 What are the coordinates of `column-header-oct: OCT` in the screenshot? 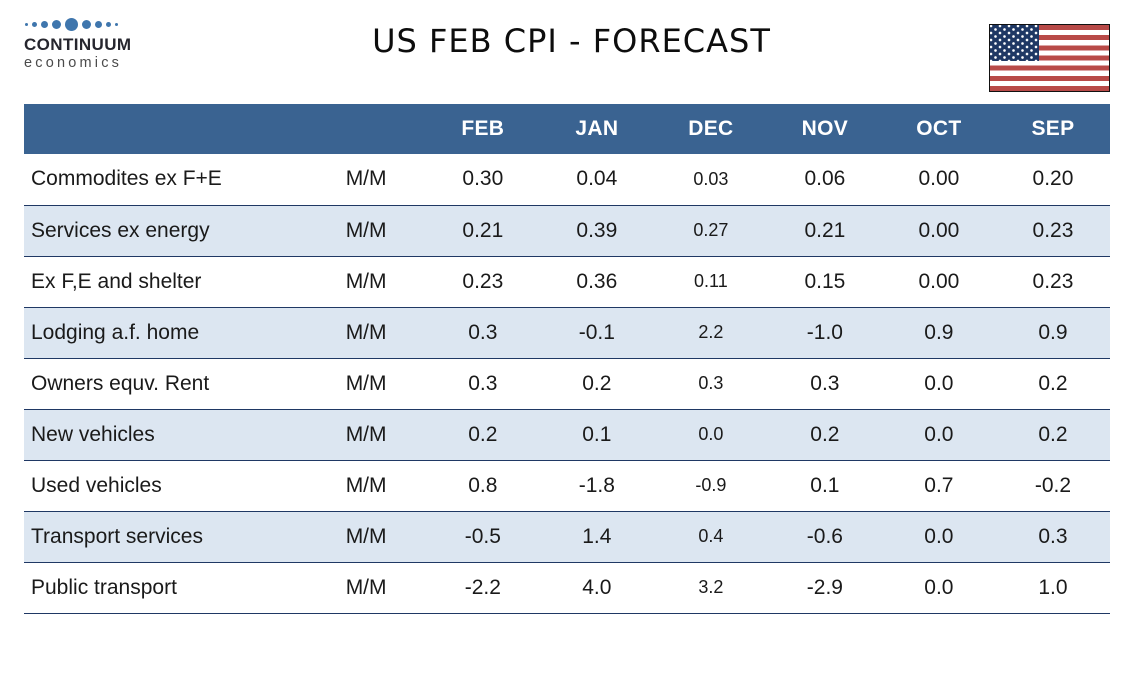 It's located at (938, 129).